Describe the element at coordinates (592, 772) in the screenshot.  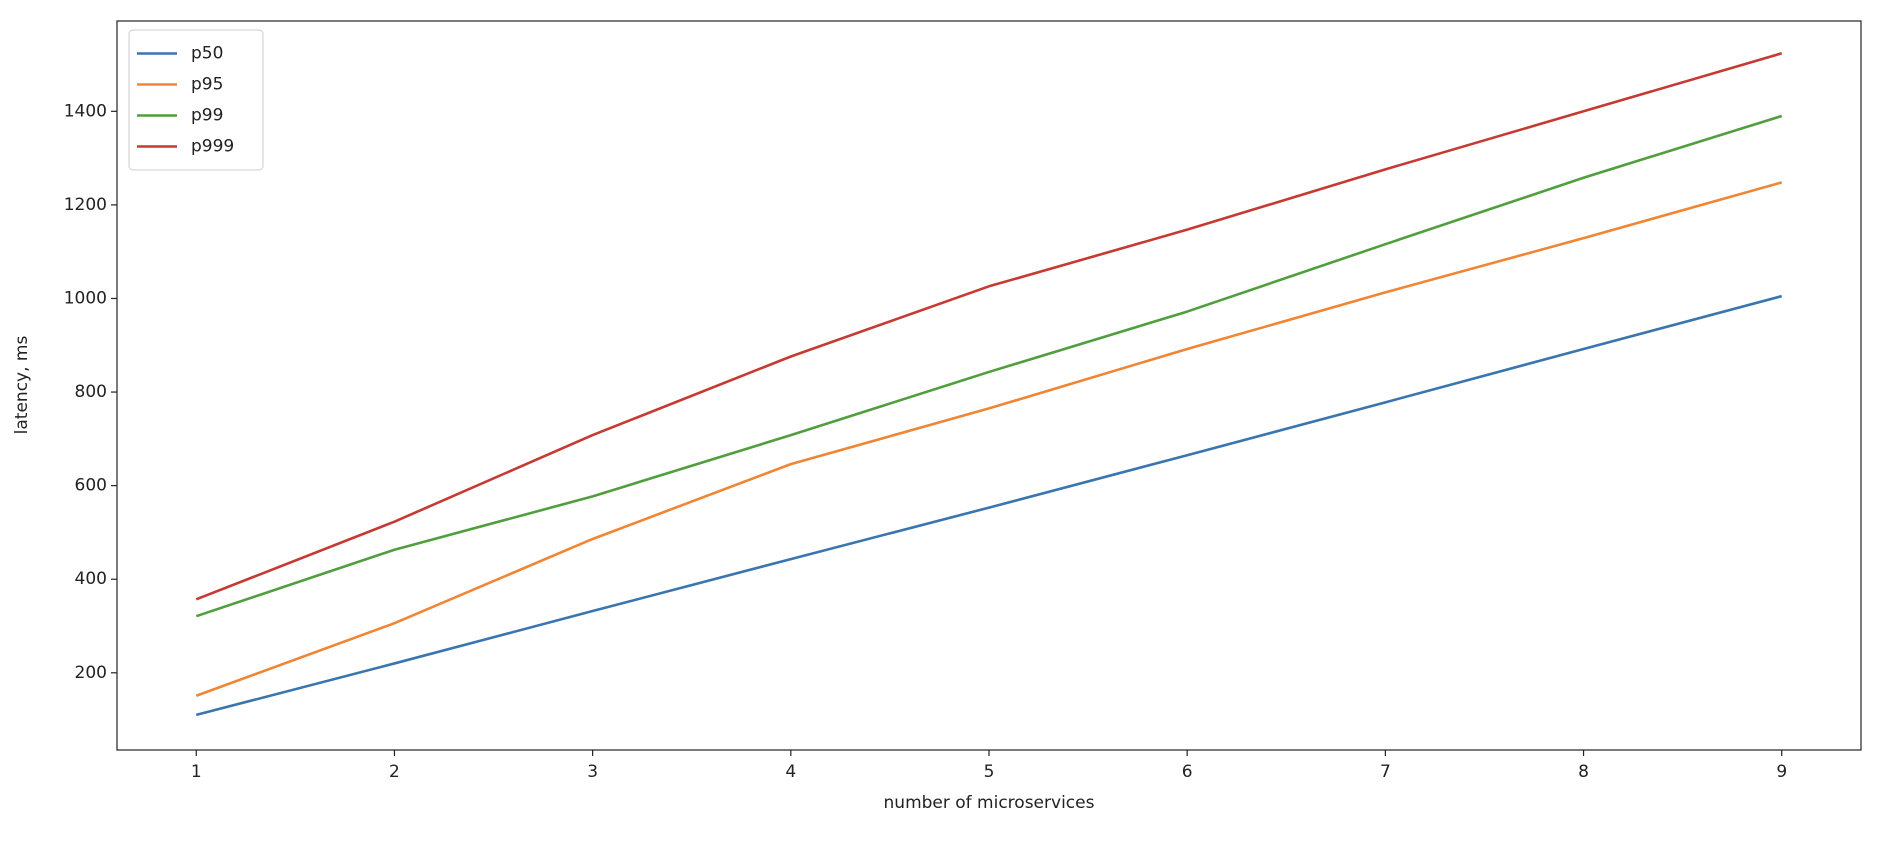
I see `x-tick-label: 3` at that location.